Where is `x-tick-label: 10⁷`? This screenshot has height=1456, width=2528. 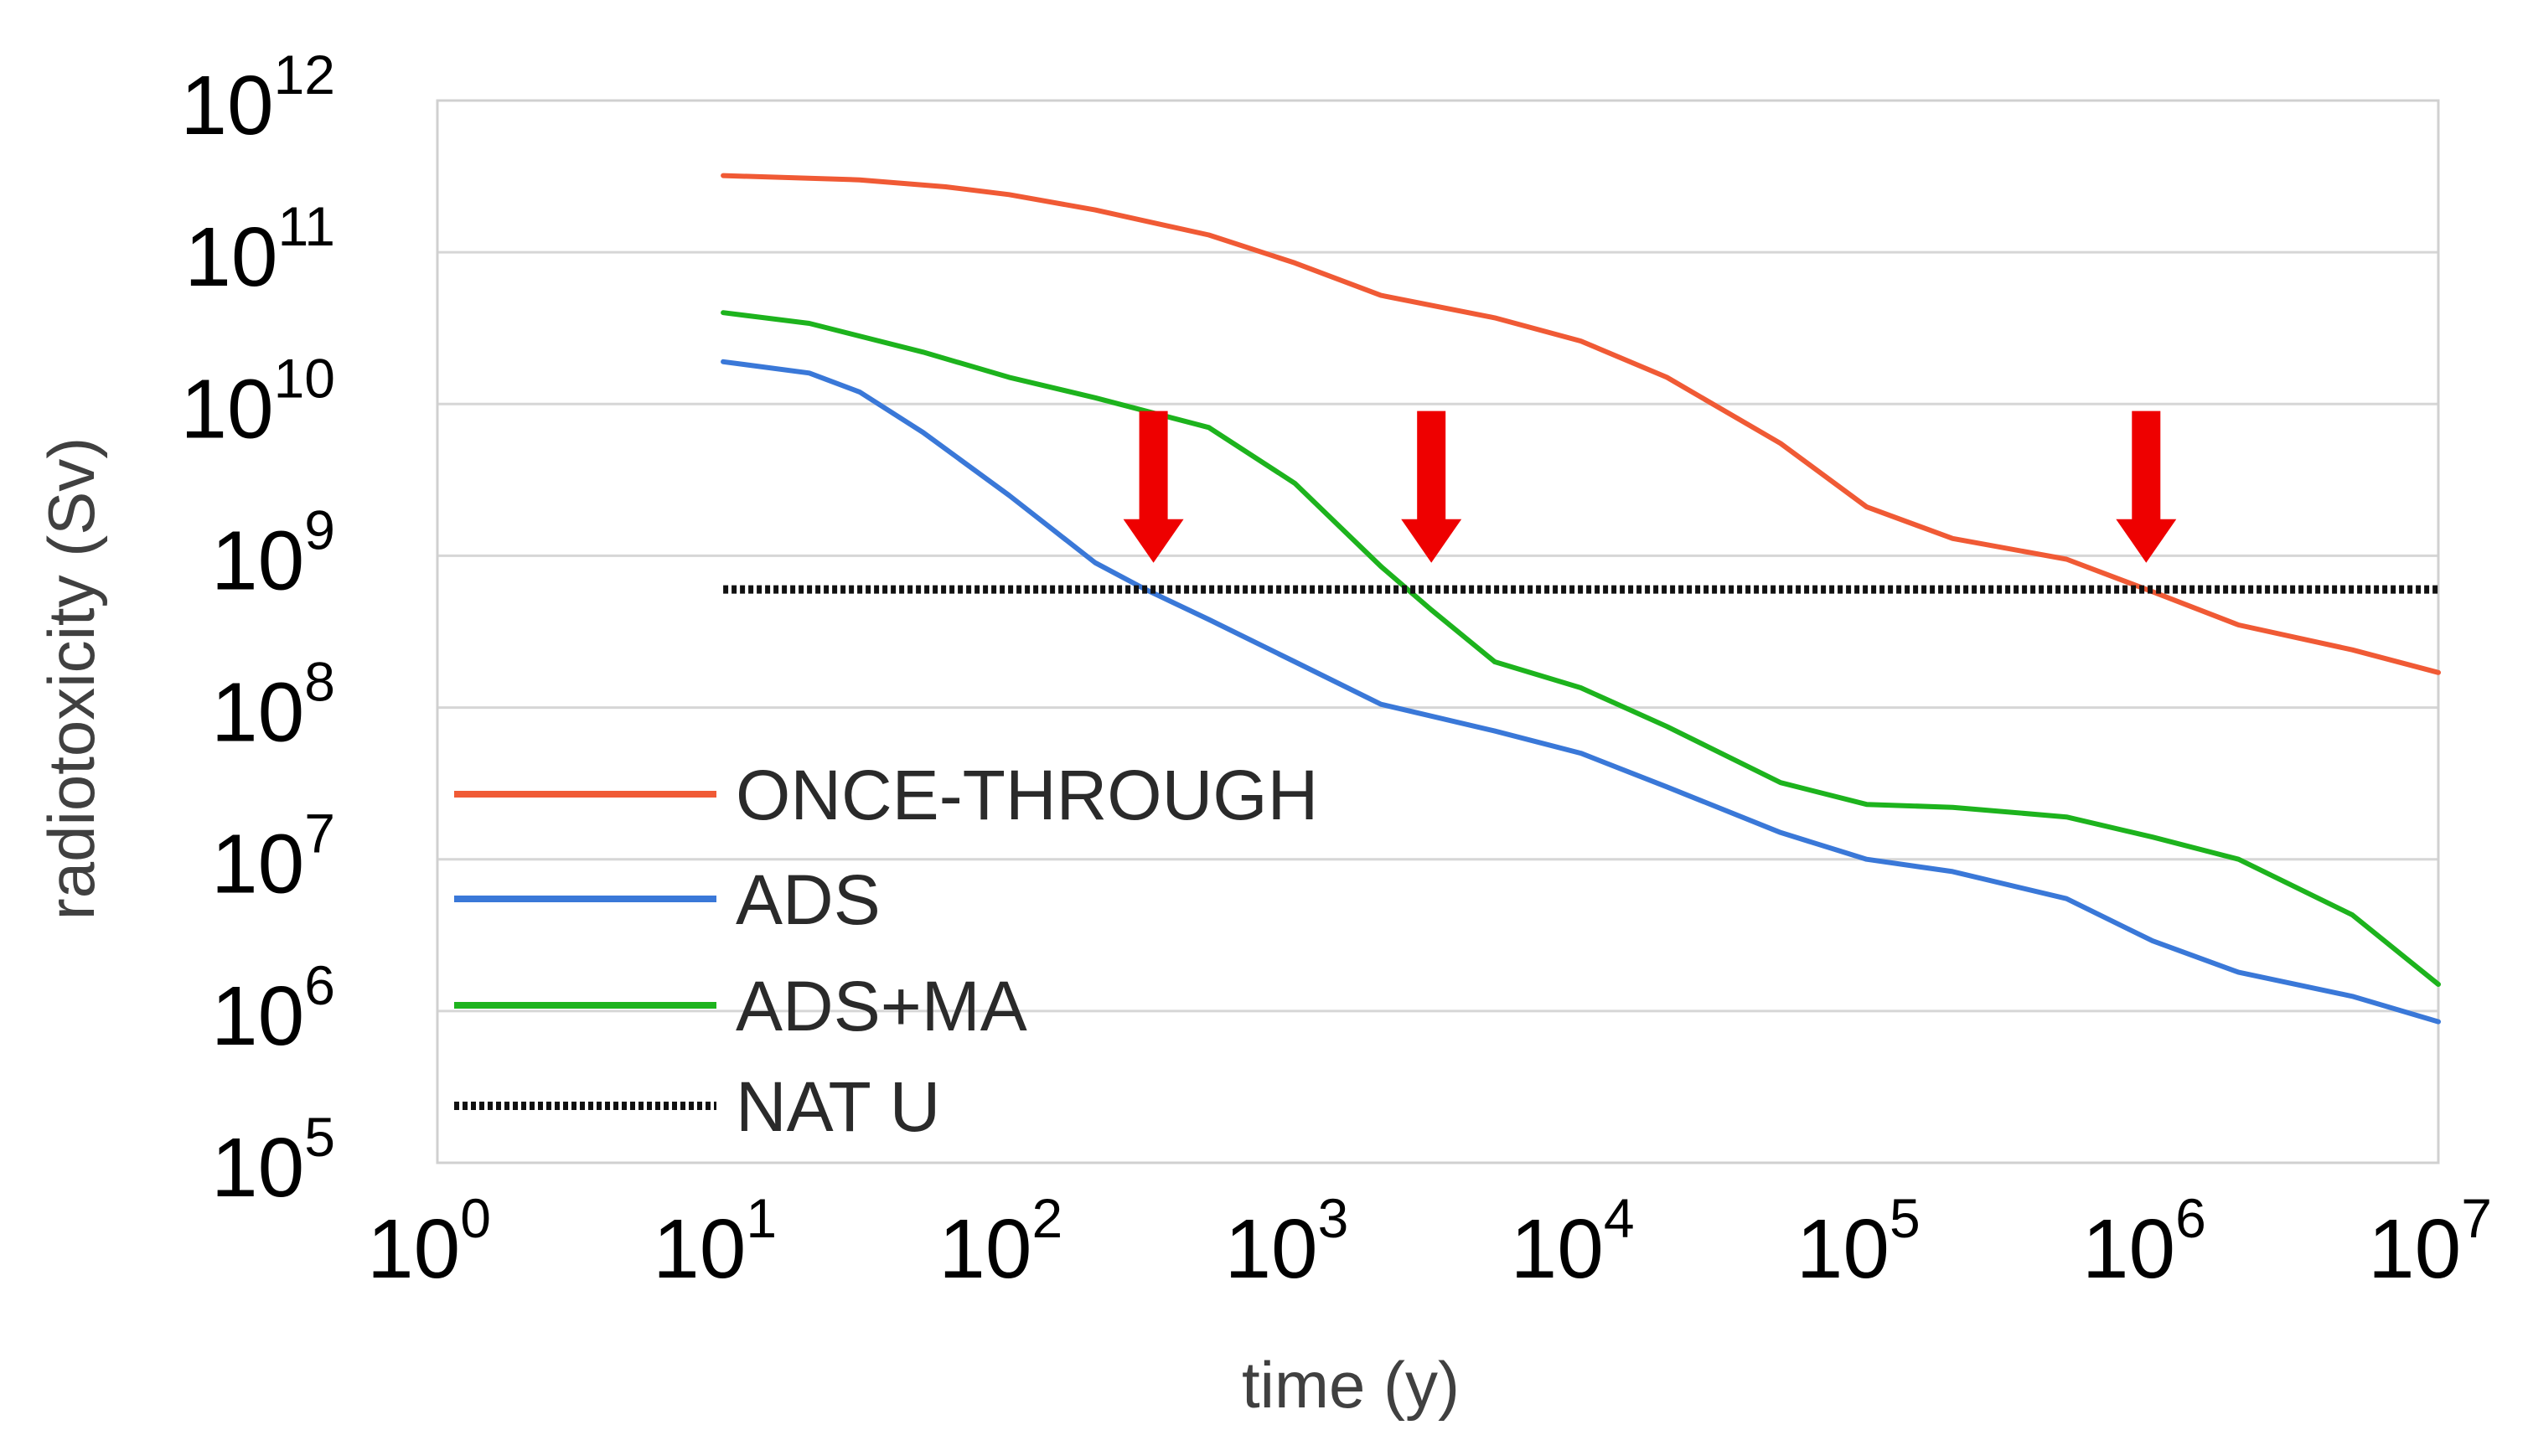 x-tick-label: 10⁷ is located at coordinates (2430, 1241).